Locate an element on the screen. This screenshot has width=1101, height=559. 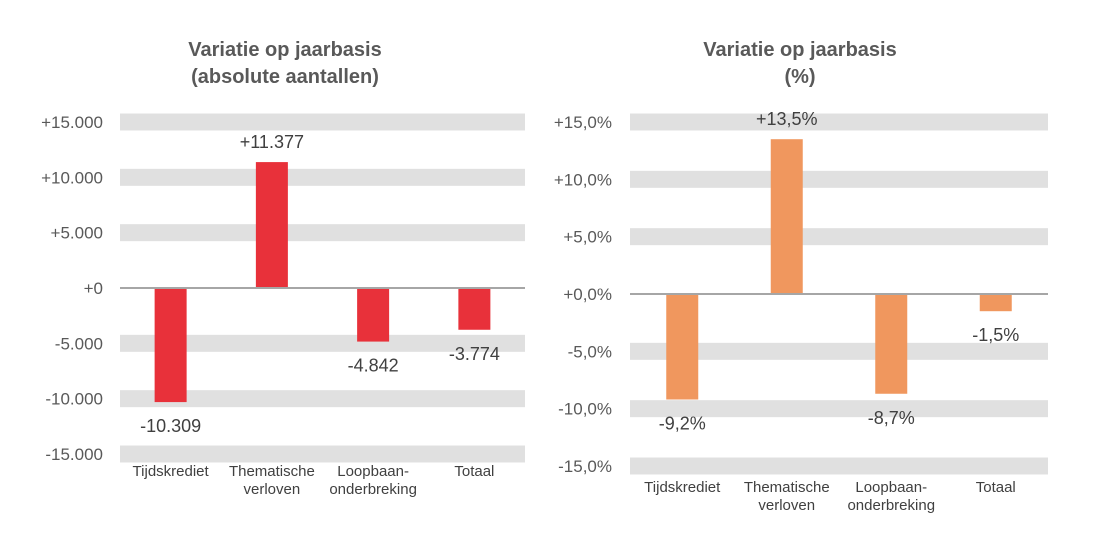
y-tick-label: +15.000 is located at coordinates (72, 122).